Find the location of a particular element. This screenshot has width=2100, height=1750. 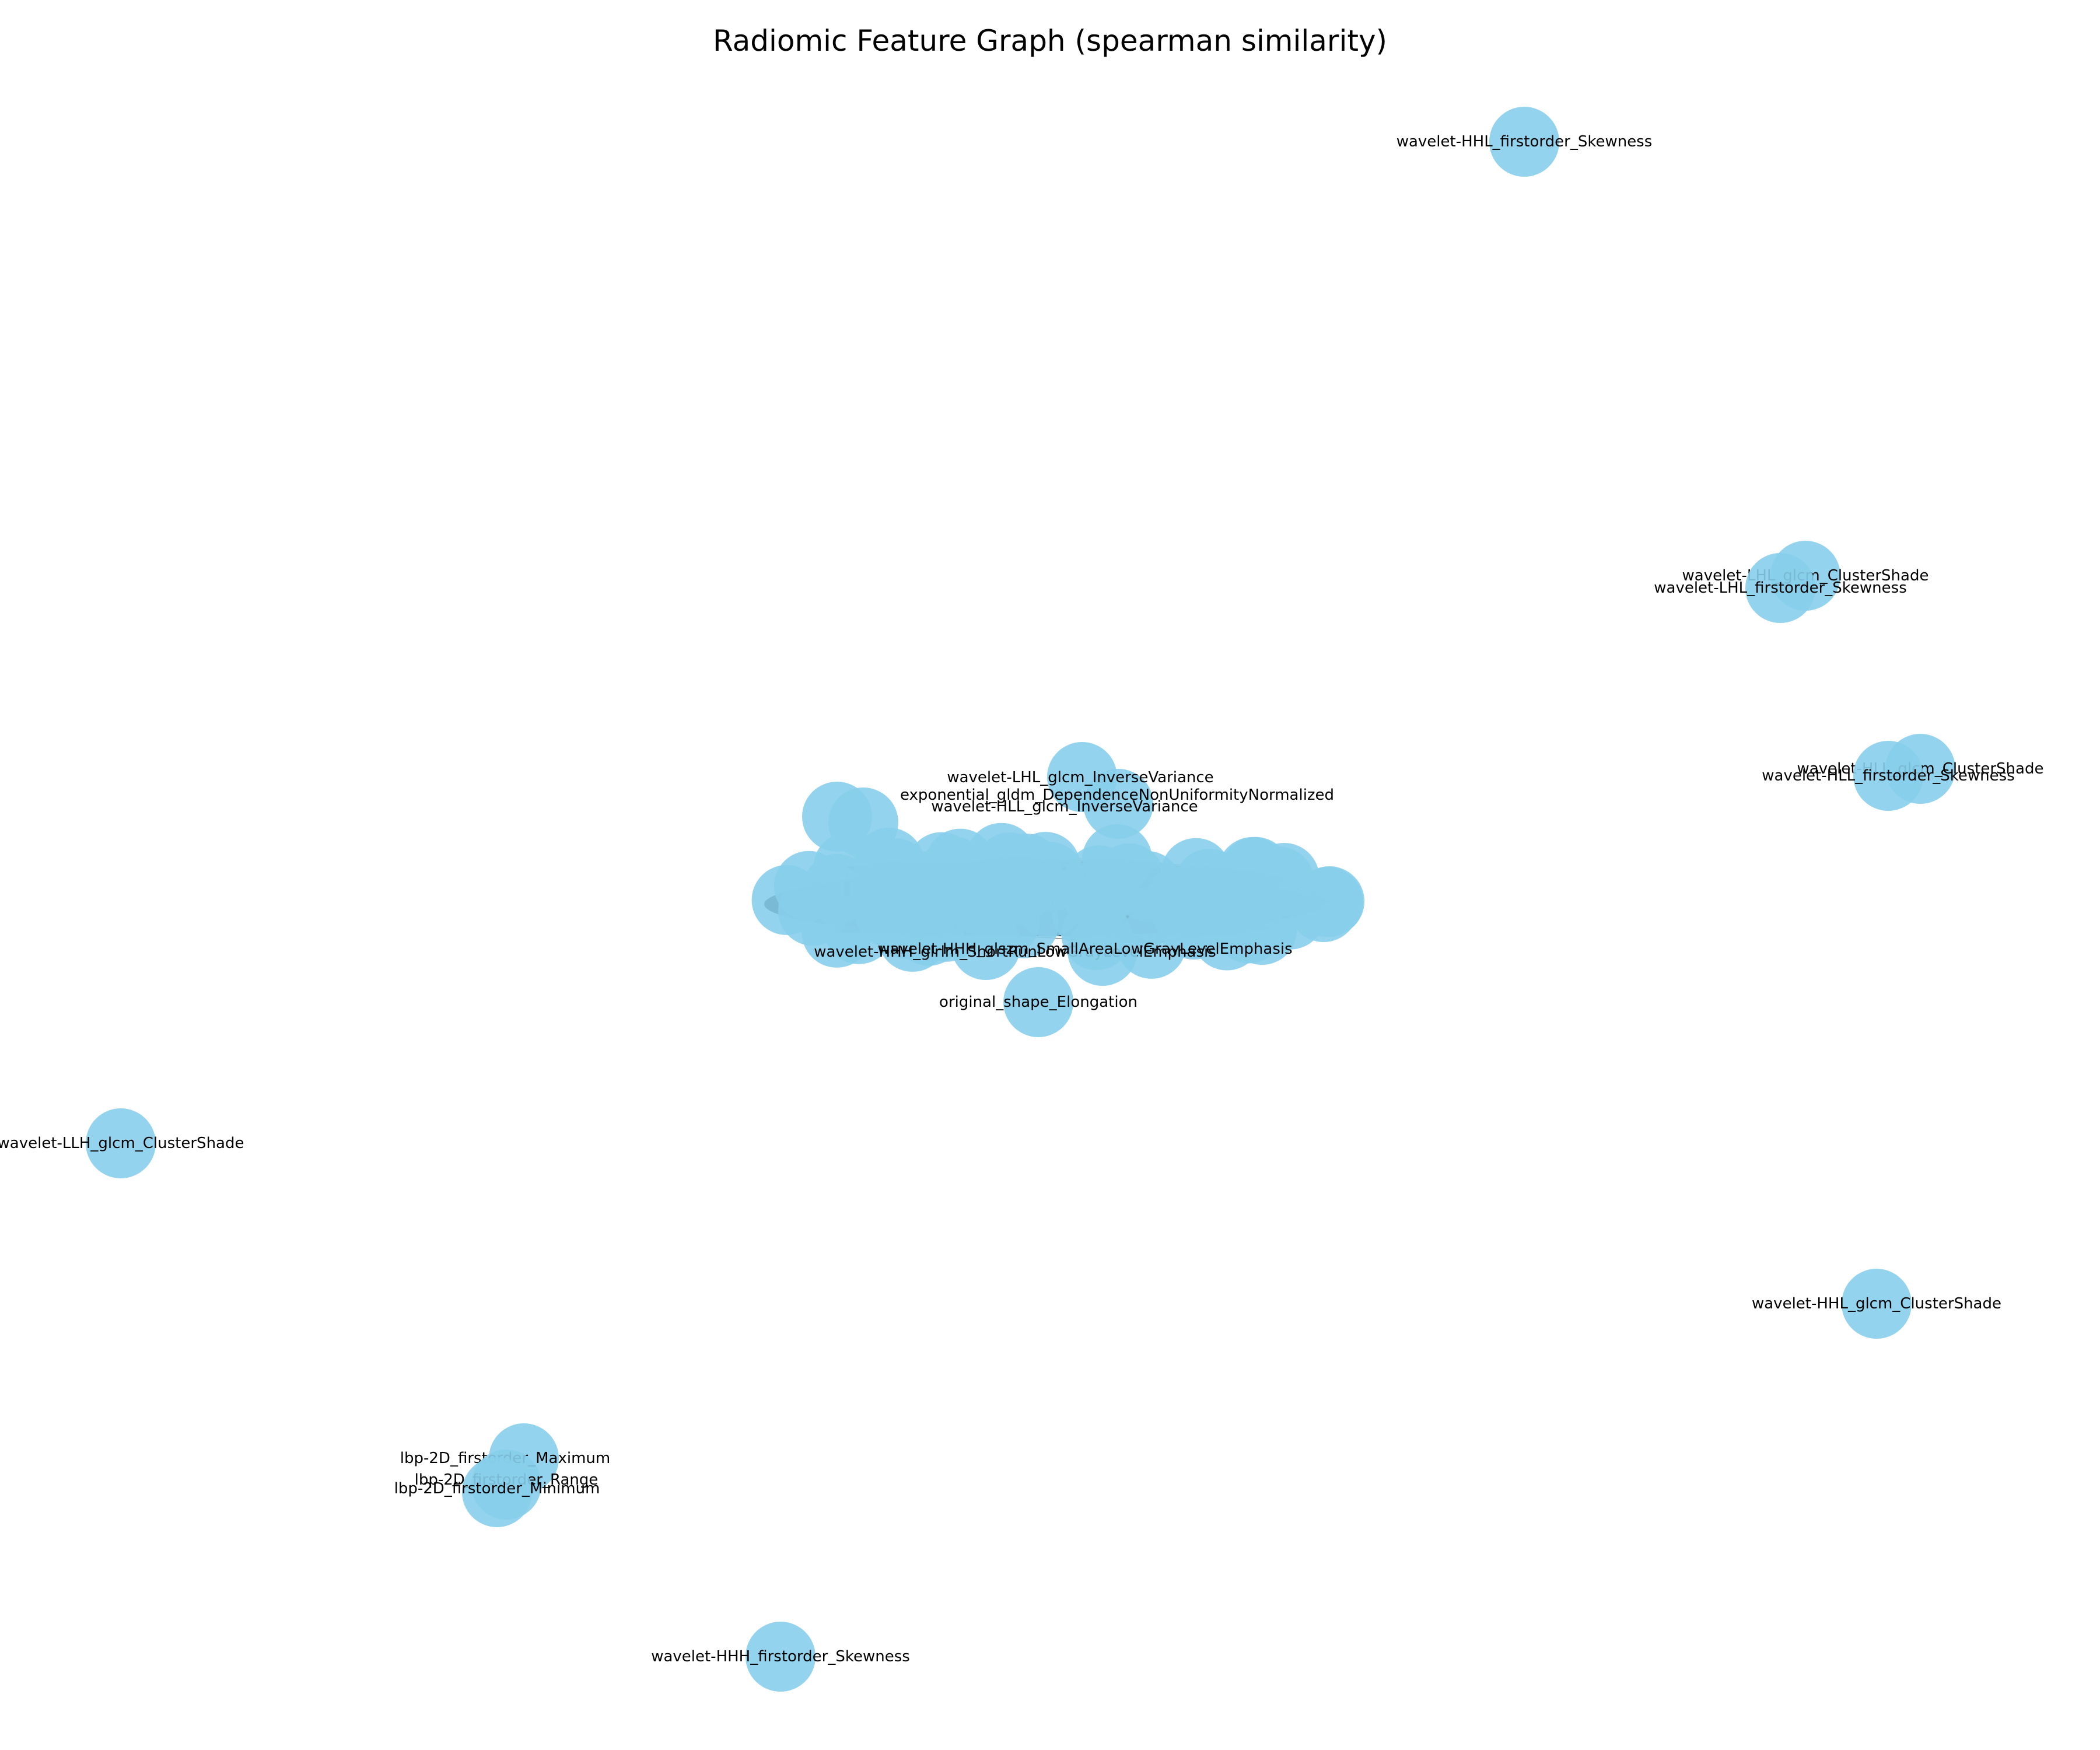

graph-node: lbp-2D_firstorder_Minimum is located at coordinates (497, 1492).